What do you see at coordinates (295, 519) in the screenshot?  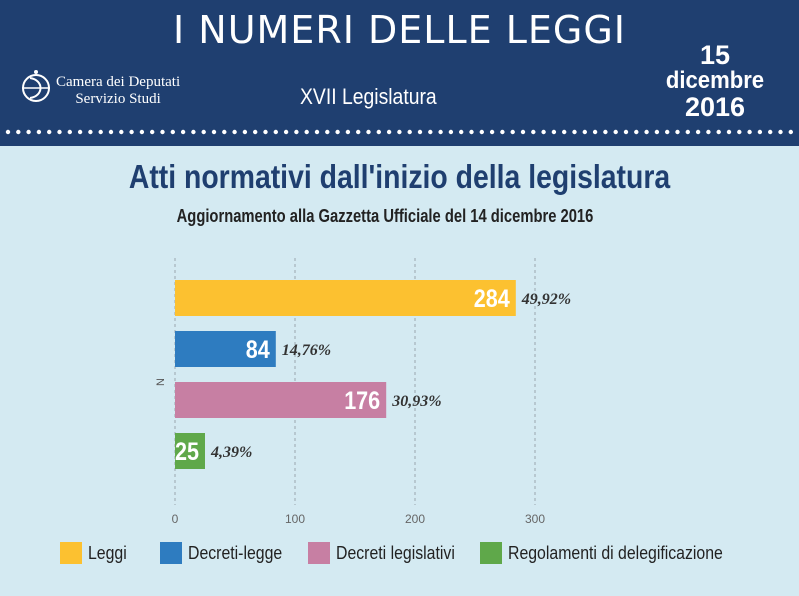 I see `x-tick-label: 100` at bounding box center [295, 519].